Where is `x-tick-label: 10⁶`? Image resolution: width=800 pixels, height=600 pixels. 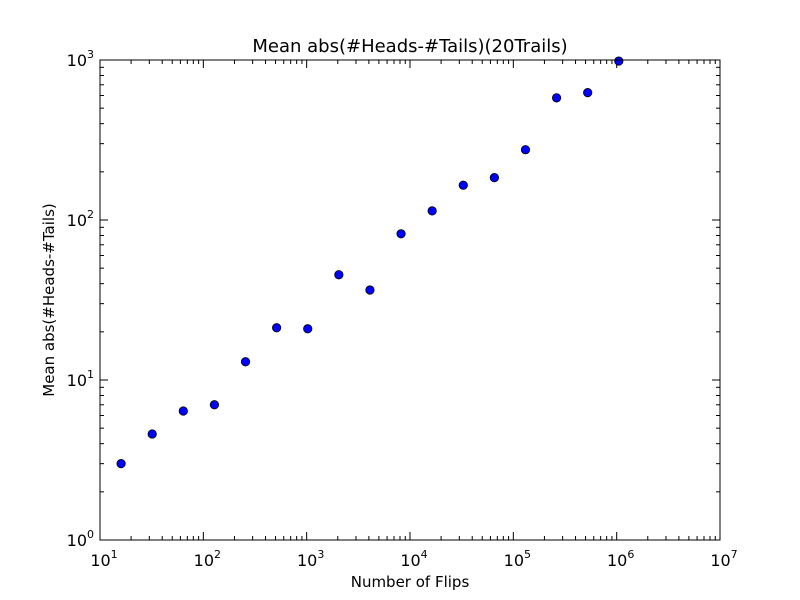 x-tick-label: 10⁶ is located at coordinates (620, 559).